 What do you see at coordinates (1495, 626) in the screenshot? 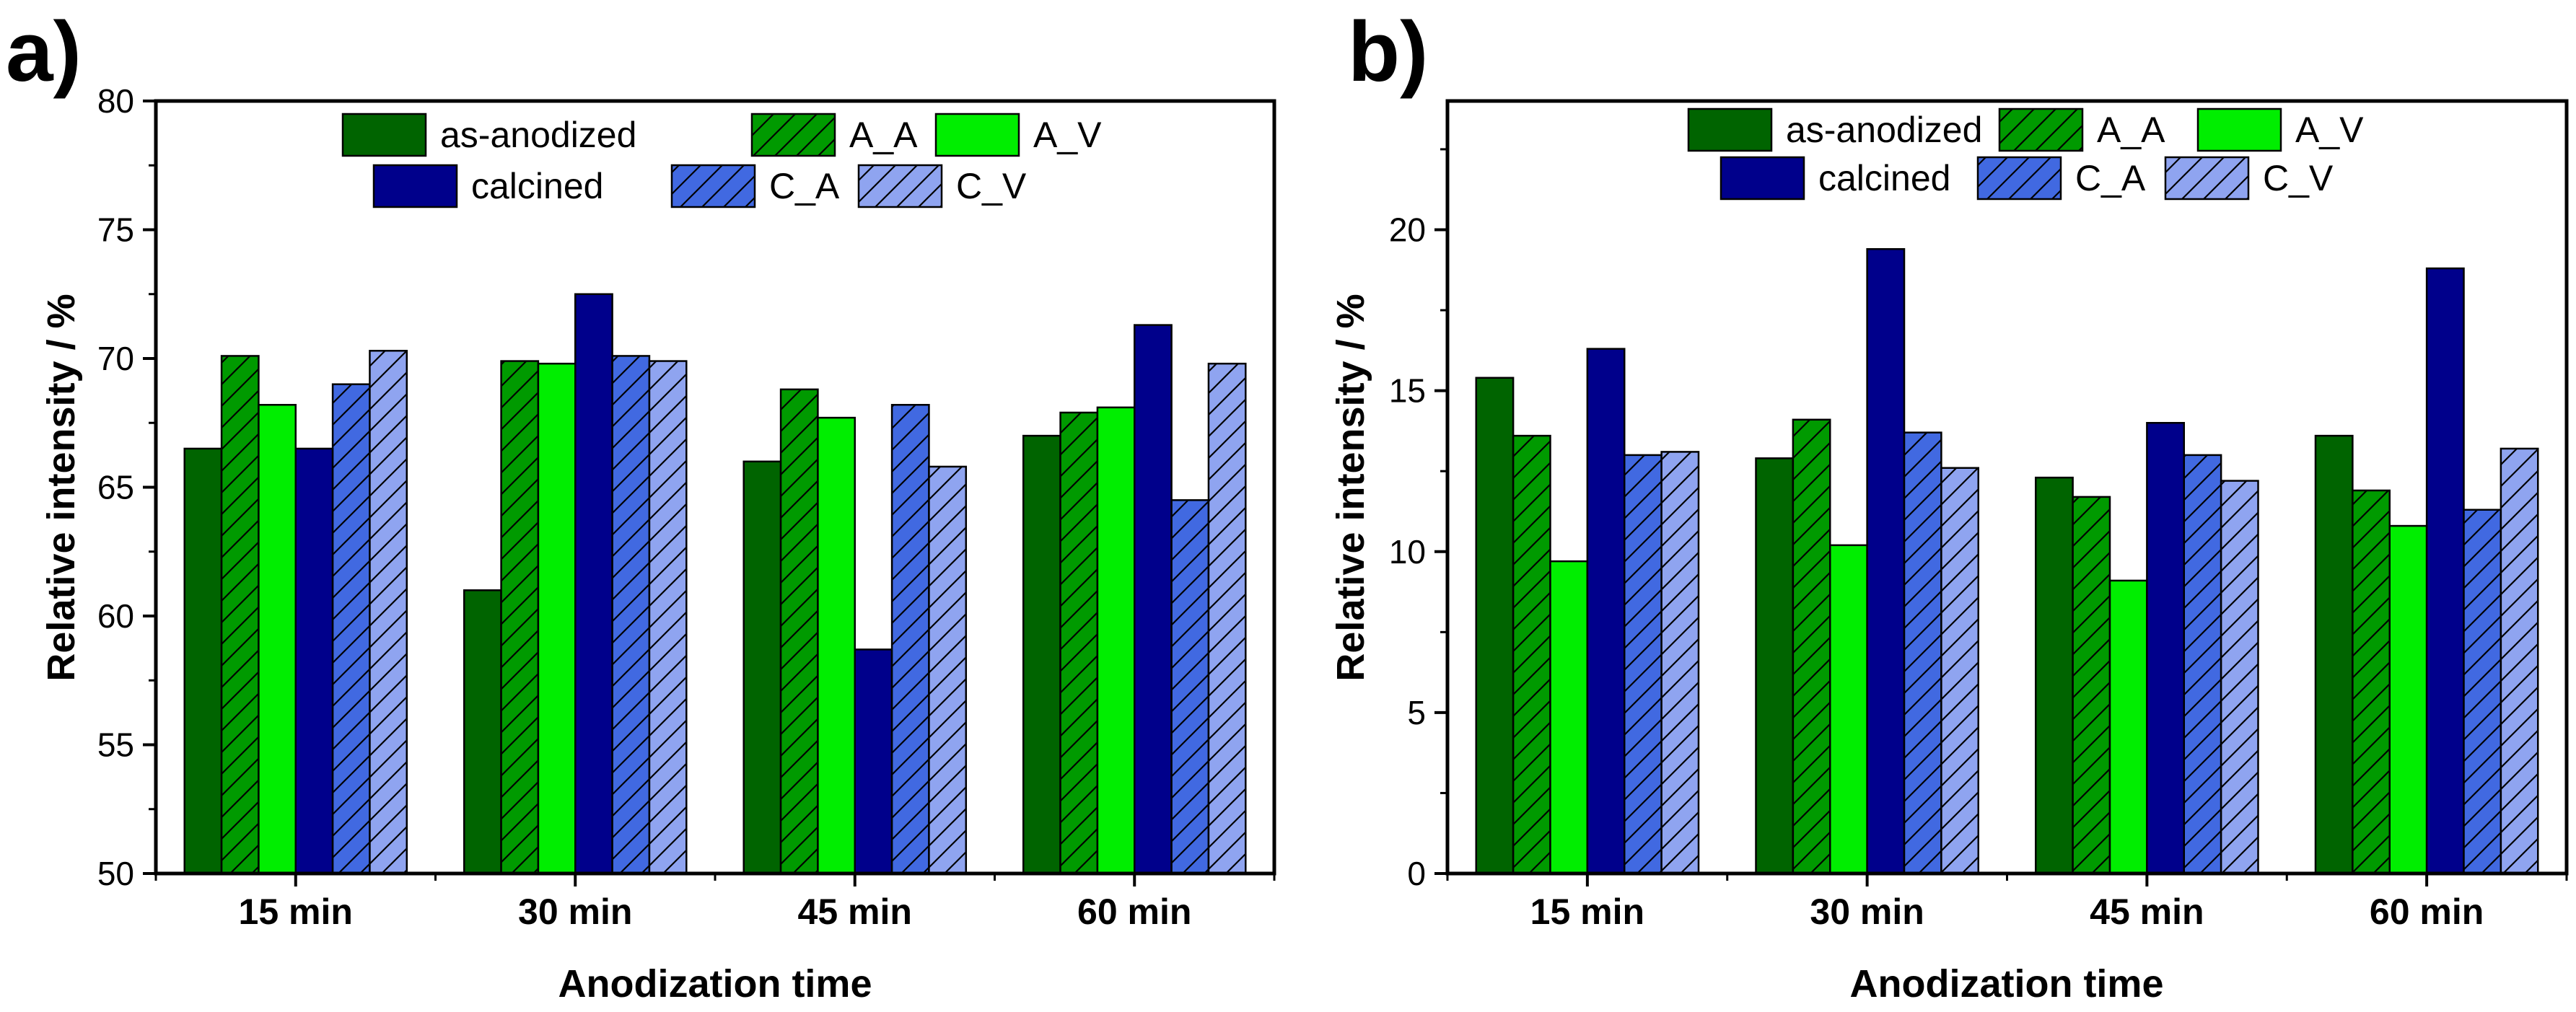
I see `bar-b-as-anodized-15-min` at bounding box center [1495, 626].